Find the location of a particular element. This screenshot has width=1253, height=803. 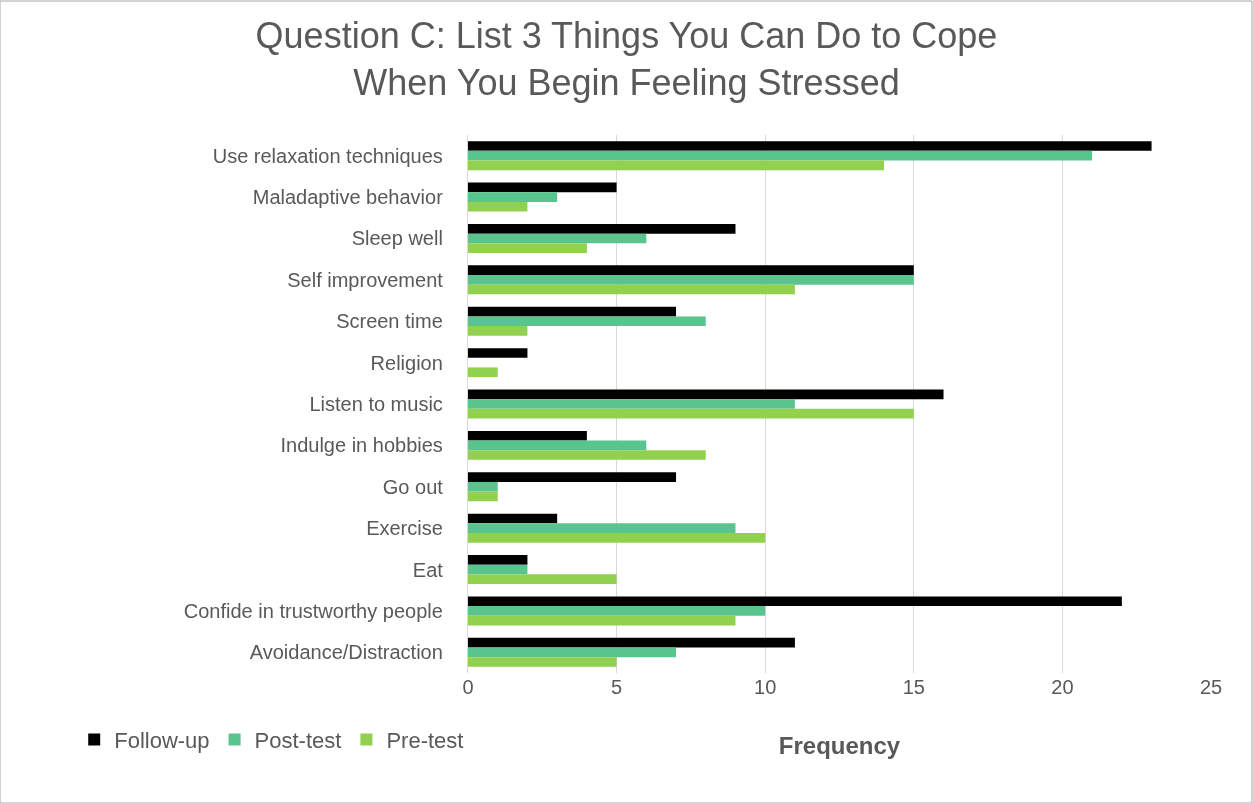

x-tick-label: 25 is located at coordinates (1211, 687).